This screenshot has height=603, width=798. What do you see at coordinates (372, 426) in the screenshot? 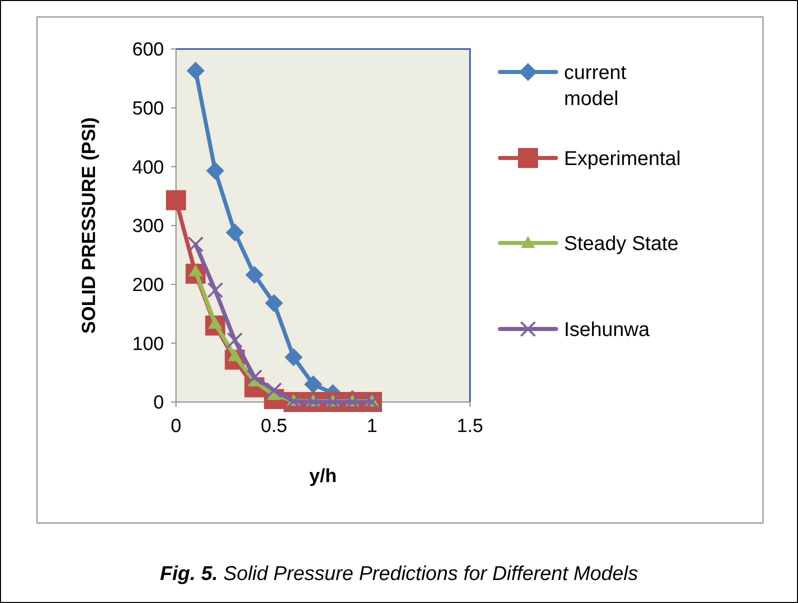
I see `x-tick-label: 1` at bounding box center [372, 426].